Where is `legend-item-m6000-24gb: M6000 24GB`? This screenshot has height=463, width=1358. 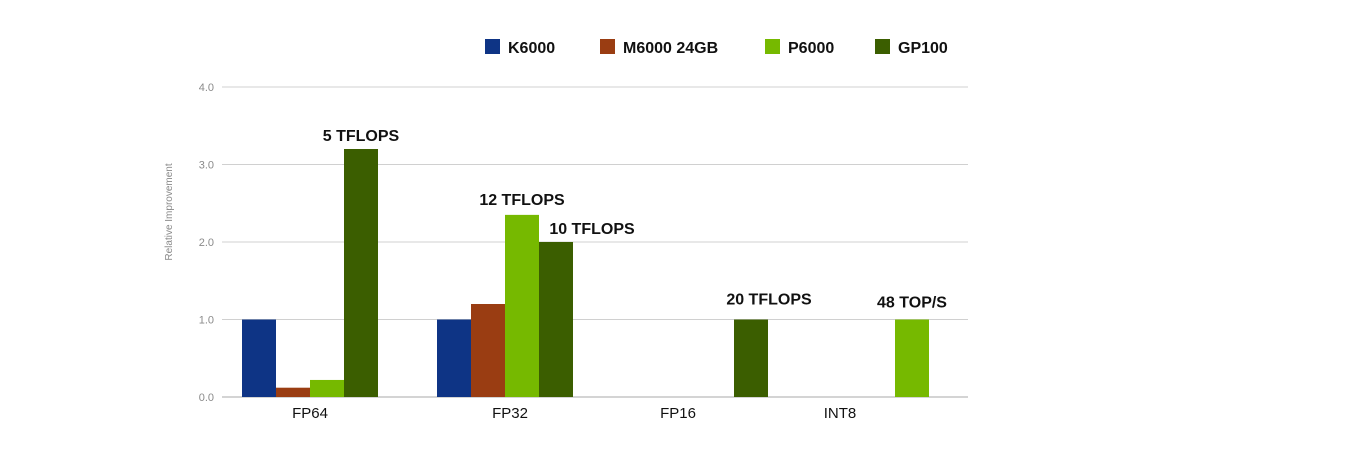 legend-item-m6000-24gb: M6000 24GB is located at coordinates (659, 48).